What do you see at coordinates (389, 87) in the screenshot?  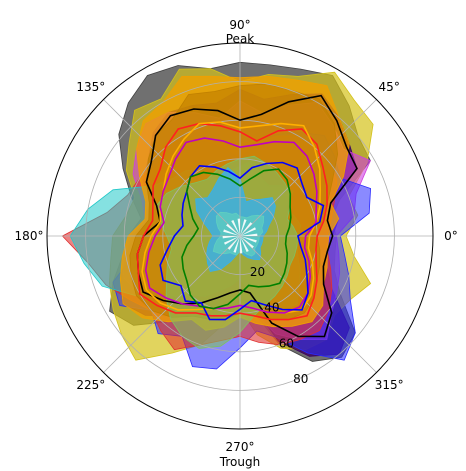 I see `angle-tick-label-45: 45°` at bounding box center [389, 87].